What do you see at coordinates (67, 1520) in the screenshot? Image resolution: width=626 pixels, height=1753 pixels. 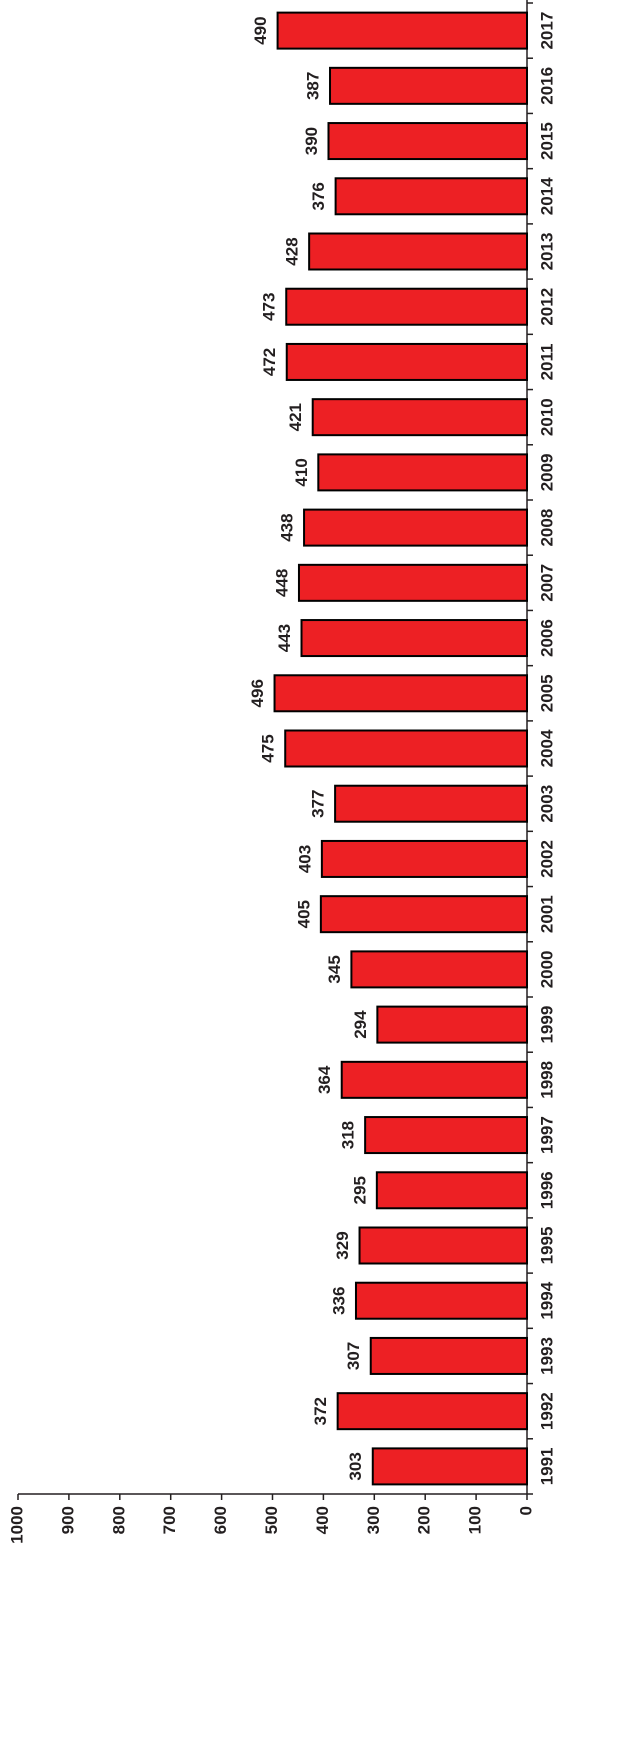 I see `y-tick-label: 900` at bounding box center [67, 1520].